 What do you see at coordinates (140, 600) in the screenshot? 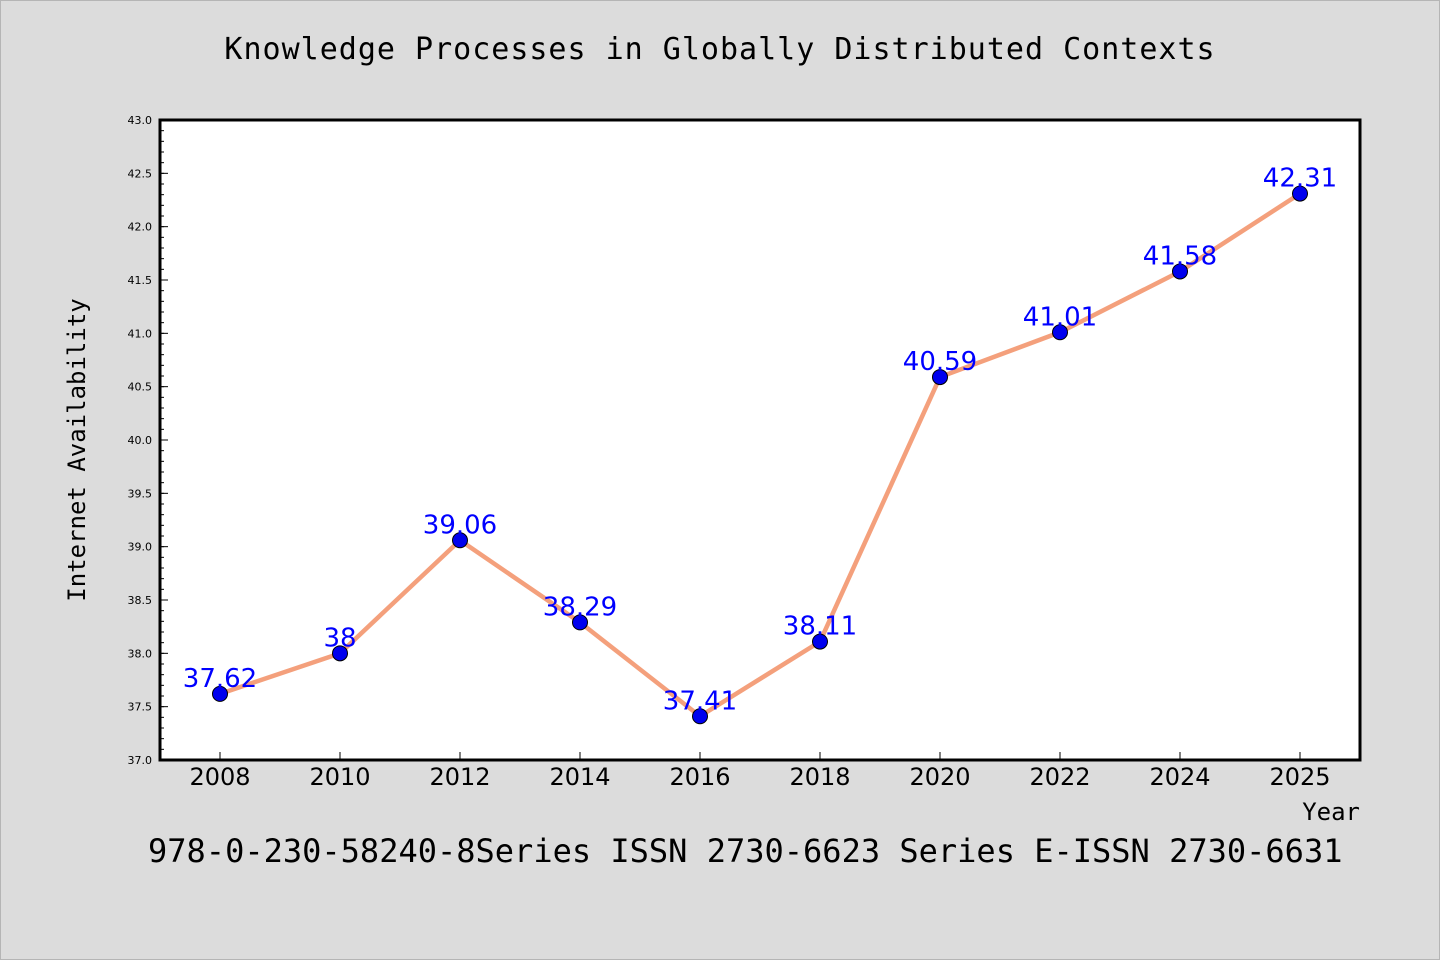
I see `y-tick-label: 38.5` at bounding box center [140, 600].